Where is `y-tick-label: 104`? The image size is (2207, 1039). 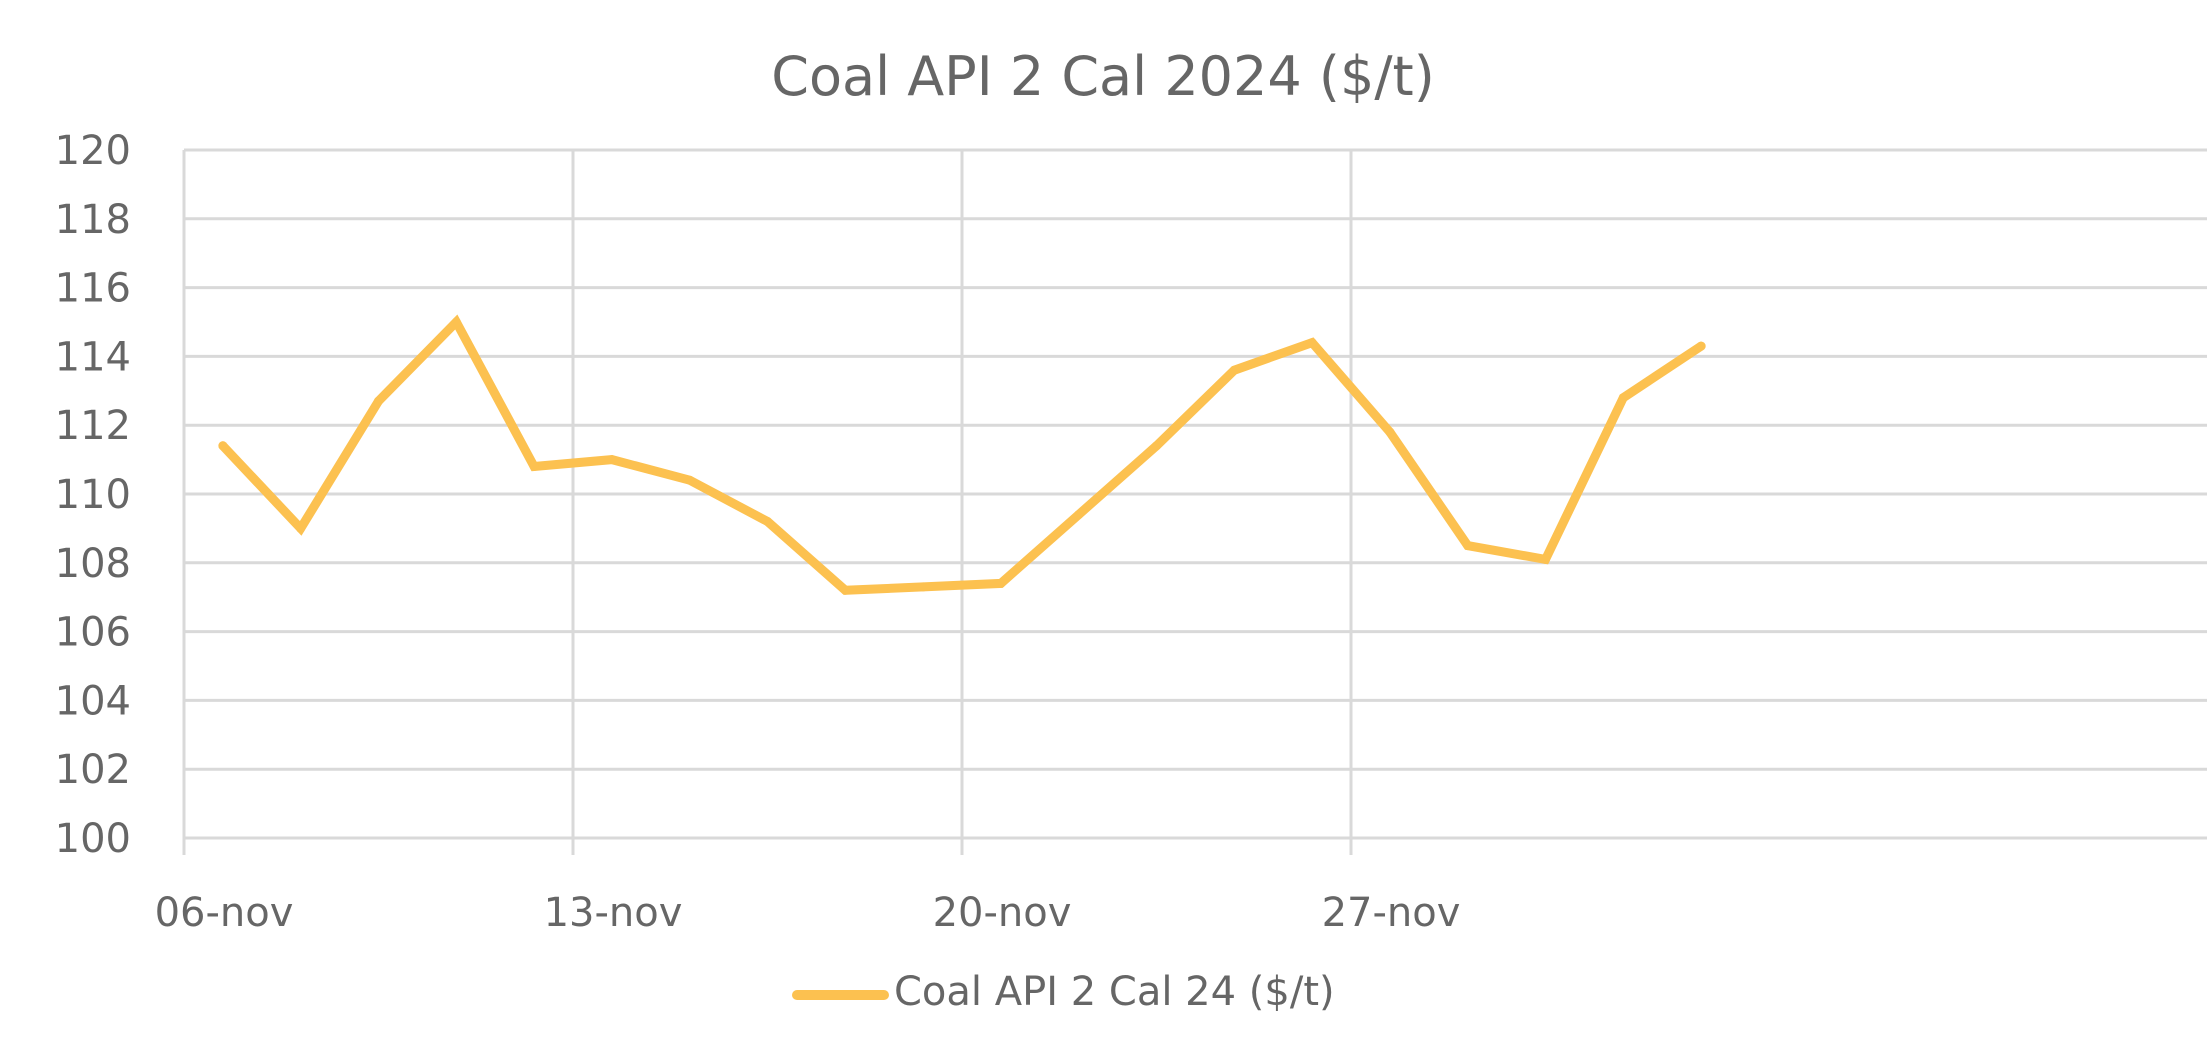 y-tick-label: 104 is located at coordinates (93, 701).